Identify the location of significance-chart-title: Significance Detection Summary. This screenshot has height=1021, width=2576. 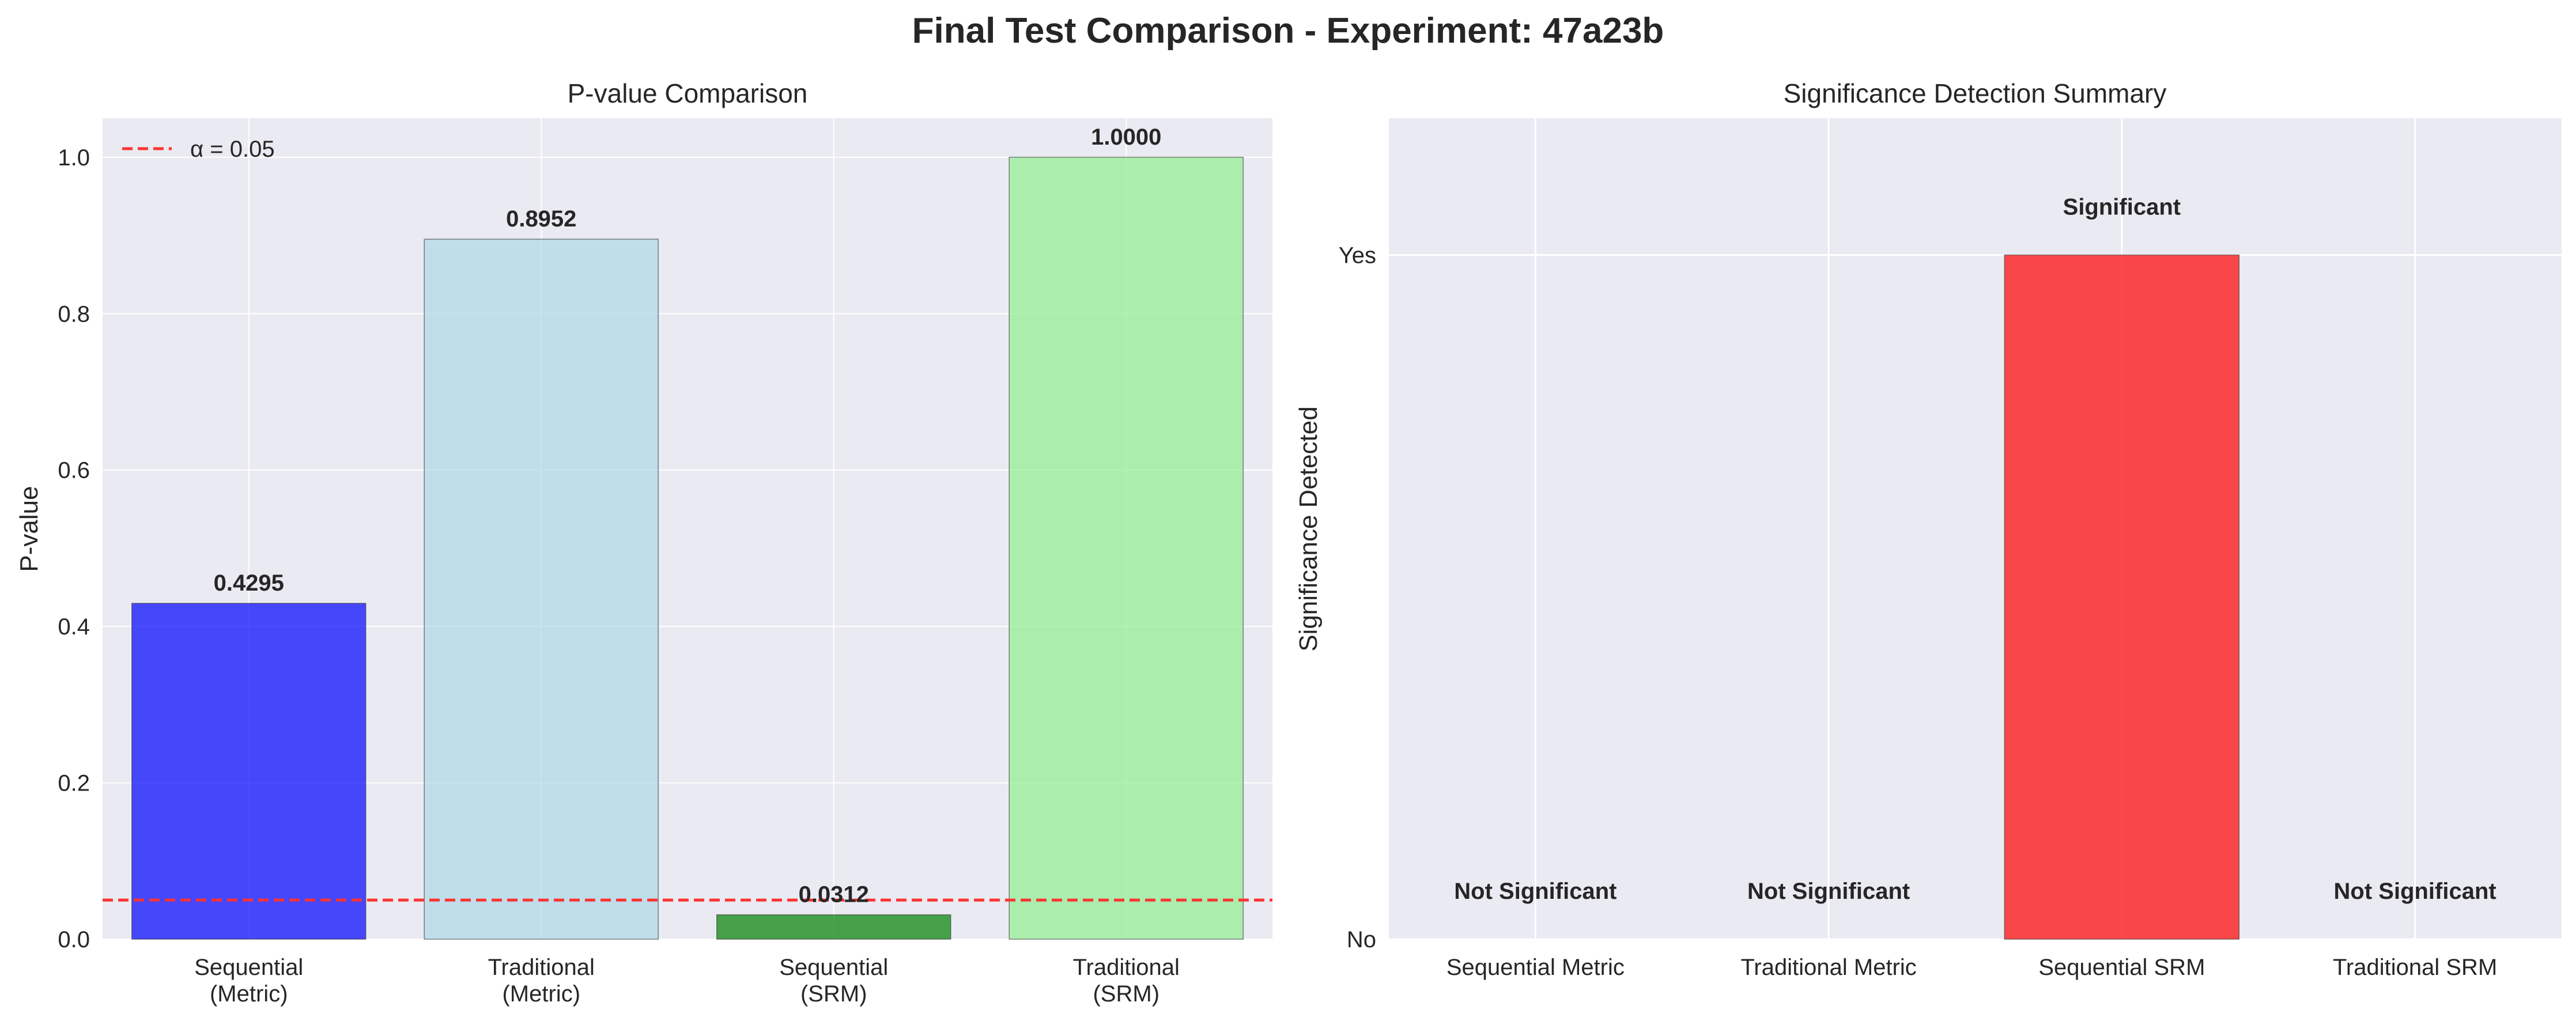
(1975, 93).